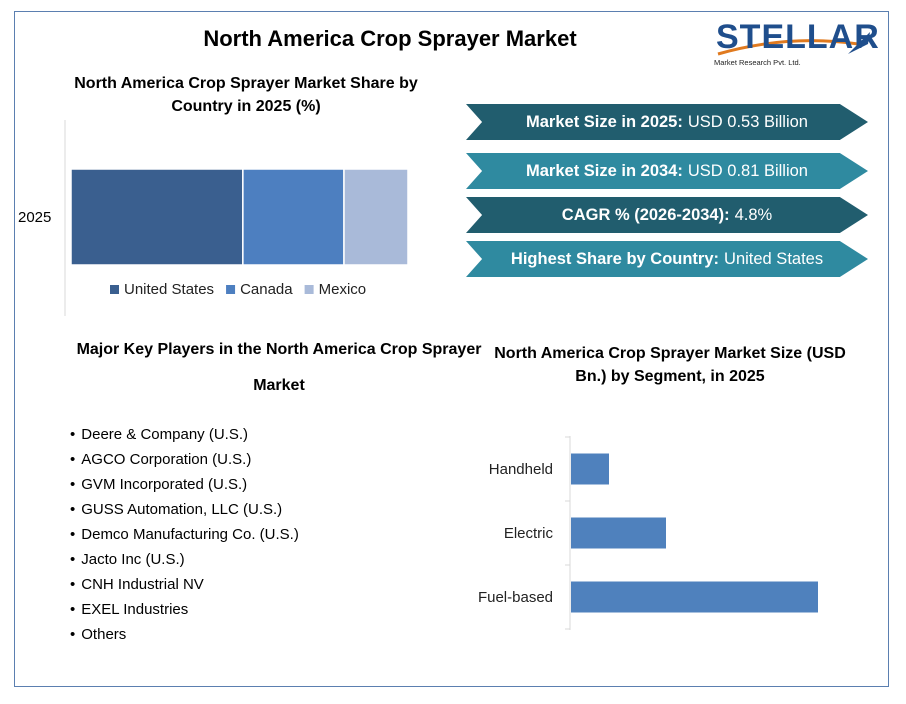 The height and width of the screenshot is (704, 906). What do you see at coordinates (184, 609) in the screenshot?
I see `list-item: EXEL Industries` at bounding box center [184, 609].